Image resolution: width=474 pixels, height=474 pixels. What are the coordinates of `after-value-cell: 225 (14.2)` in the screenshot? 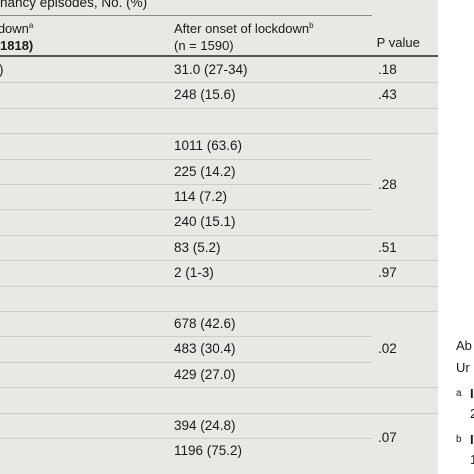 It's located at (205, 171).